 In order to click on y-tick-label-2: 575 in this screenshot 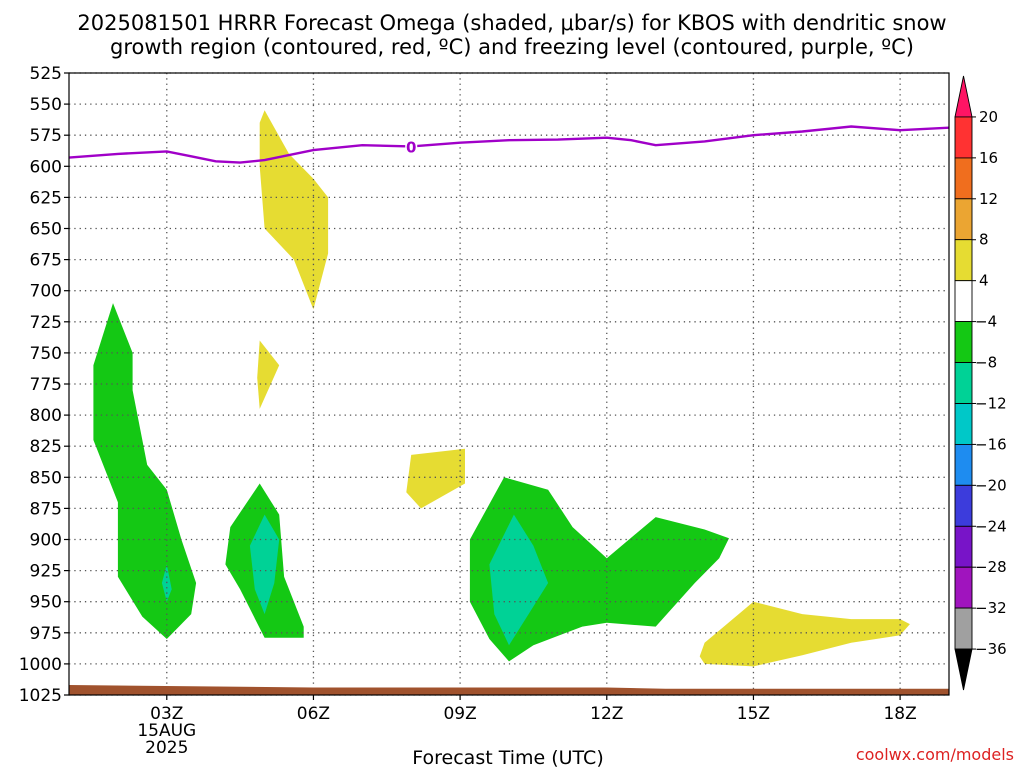, I will do `click(46, 136)`.